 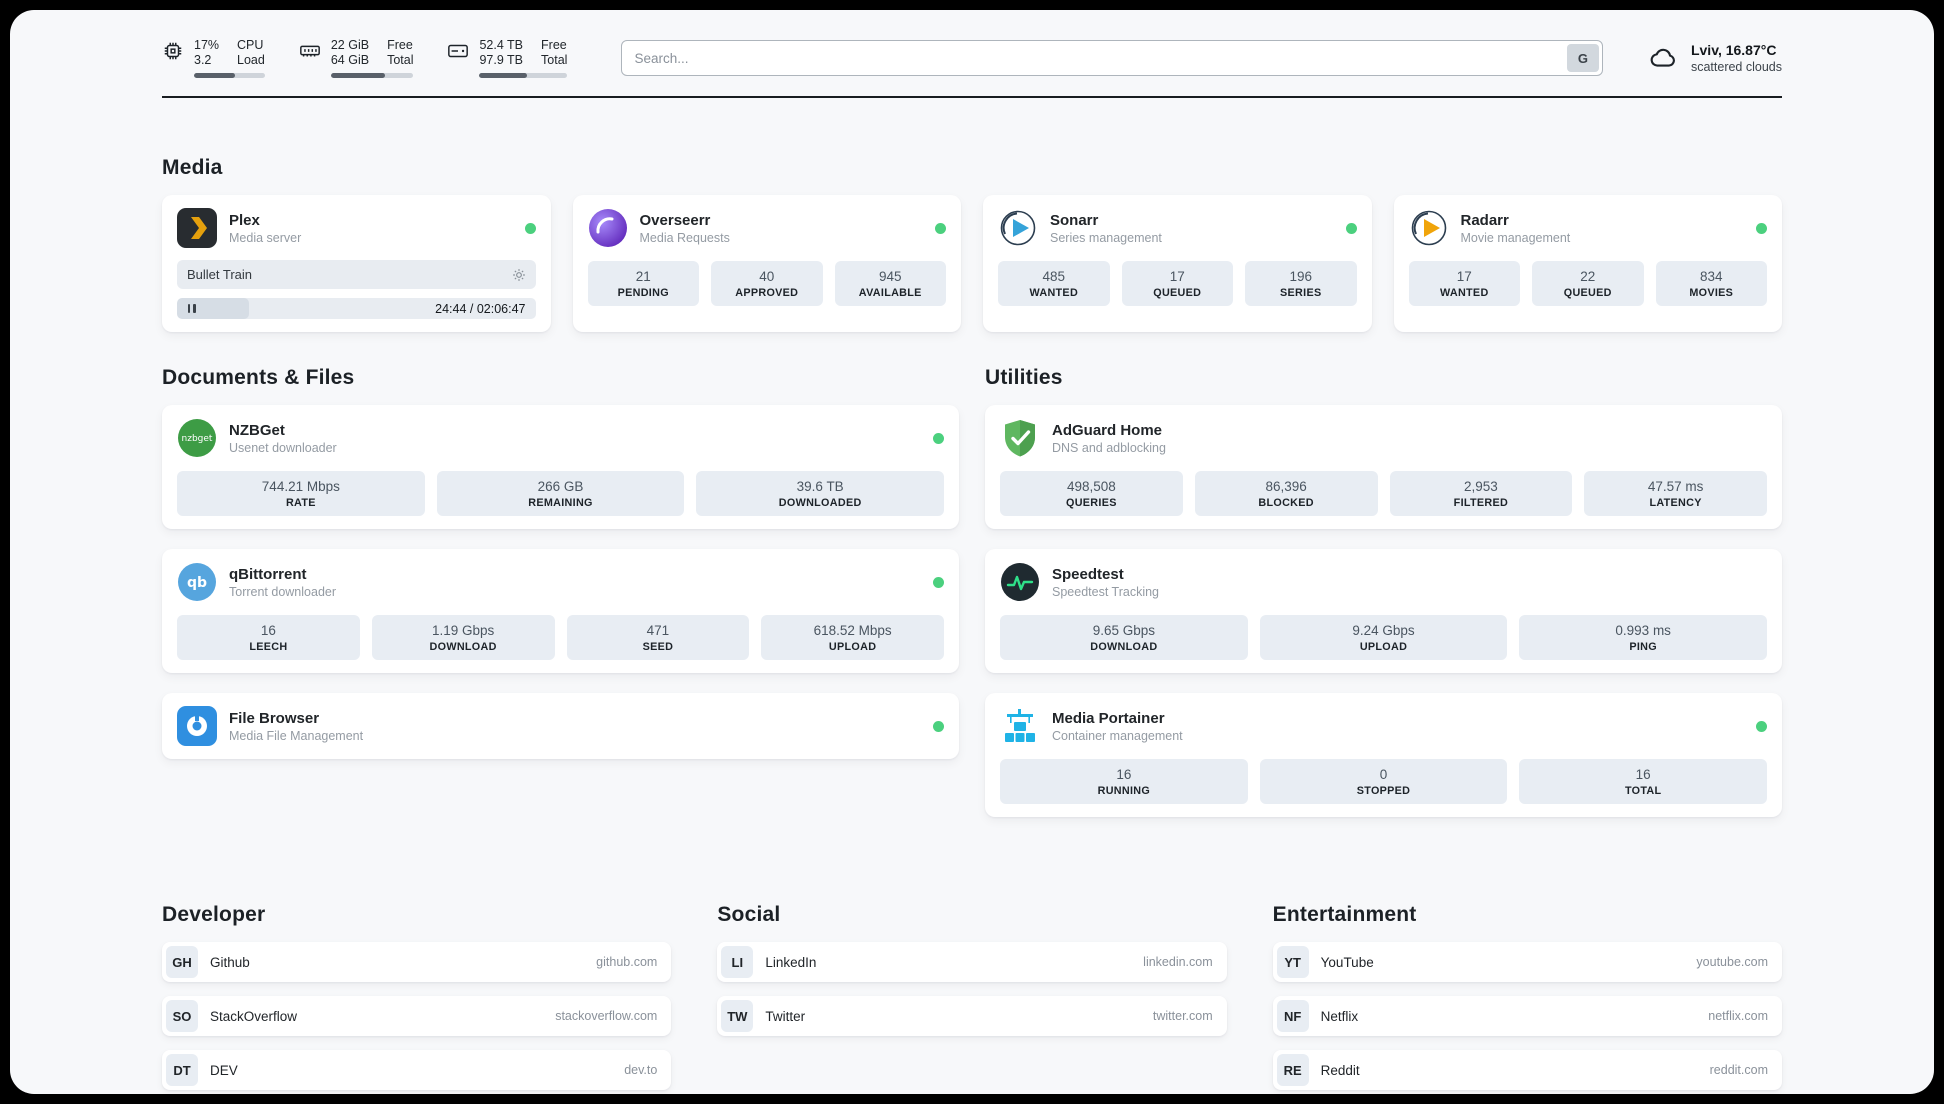 I want to click on bookmark-item: DT DEV dev.to, so click(x=417, y=1070).